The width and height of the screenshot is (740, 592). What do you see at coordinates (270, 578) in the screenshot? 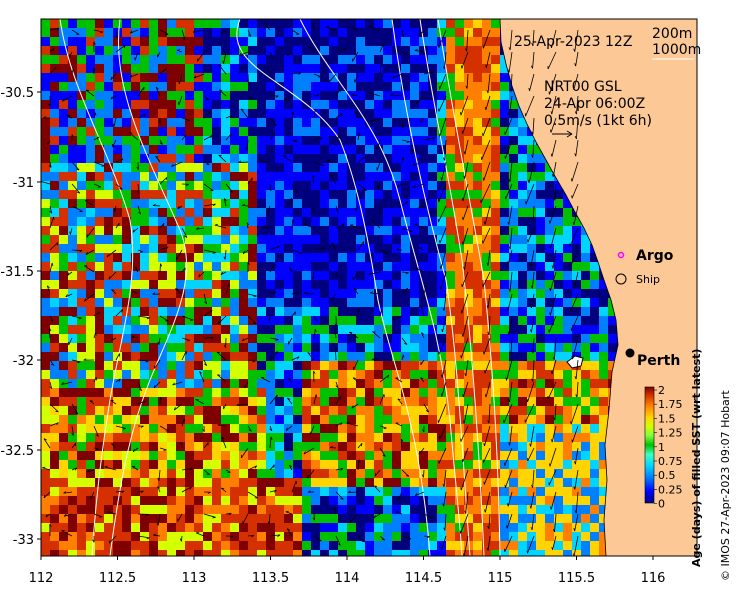
I see `x-tick-label: 113.5` at bounding box center [270, 578].